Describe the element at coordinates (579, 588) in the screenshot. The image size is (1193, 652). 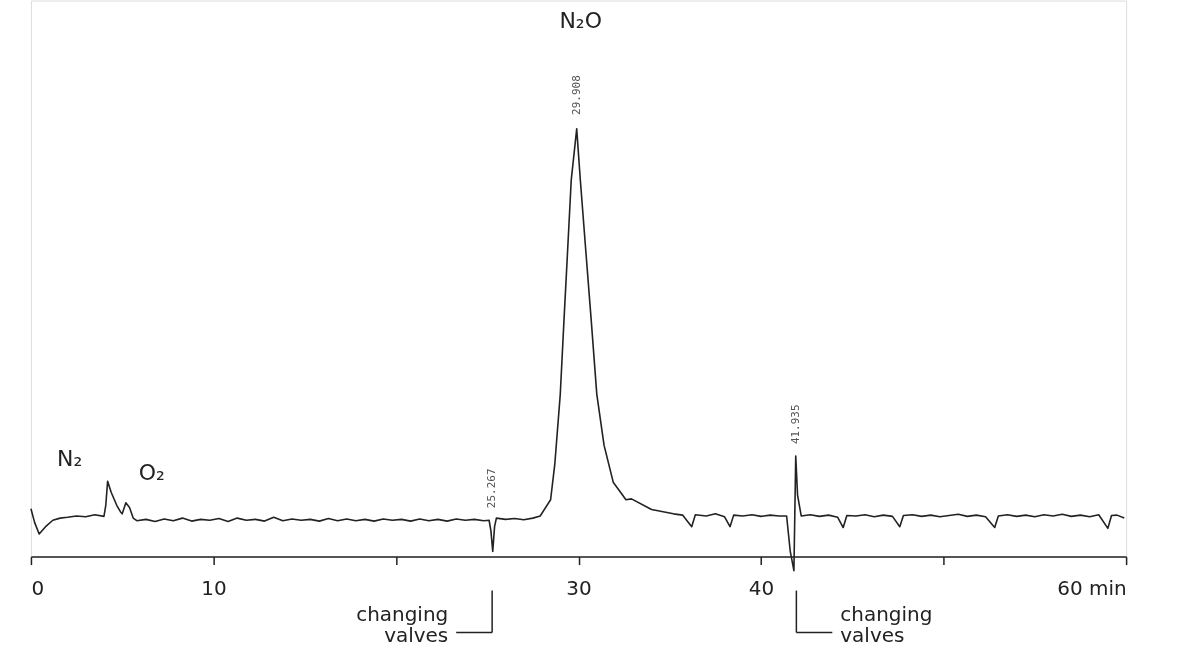
I see `x-tick-label: 30` at that location.